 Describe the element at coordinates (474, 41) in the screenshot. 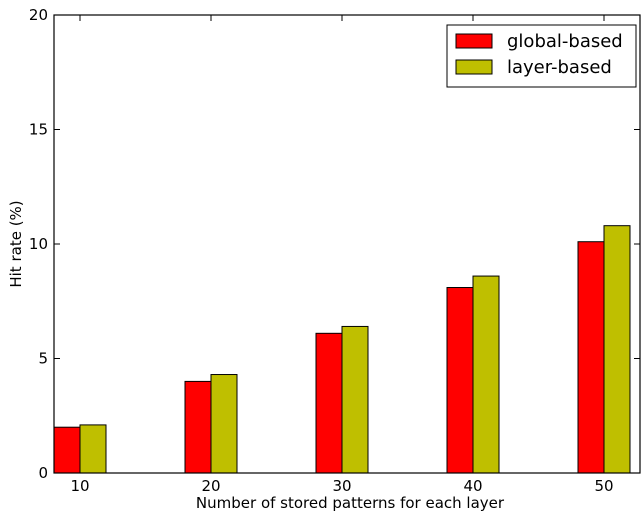

I see `legend-swatch-global-based` at that location.